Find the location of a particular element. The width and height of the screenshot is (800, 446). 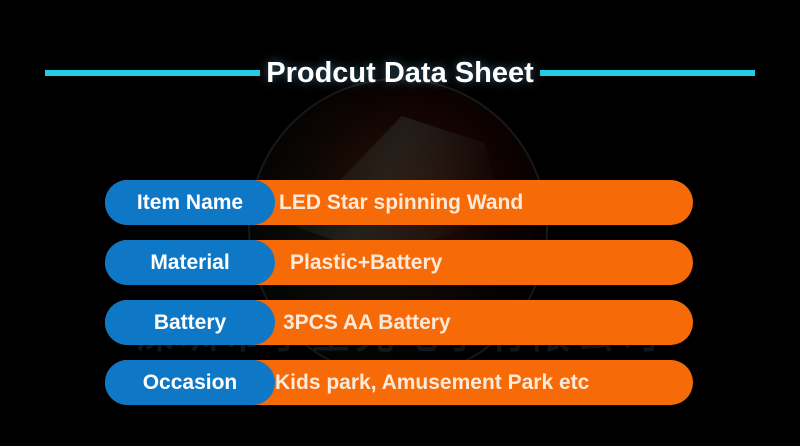

spec-value: Kids park, Amusement Park etc is located at coordinates (432, 382).